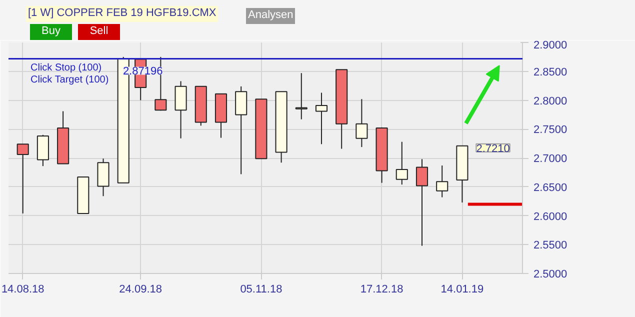 This screenshot has height=317, width=635. Describe the element at coordinates (261, 290) in the screenshot. I see `x-tick-label: 05.11.18` at that location.